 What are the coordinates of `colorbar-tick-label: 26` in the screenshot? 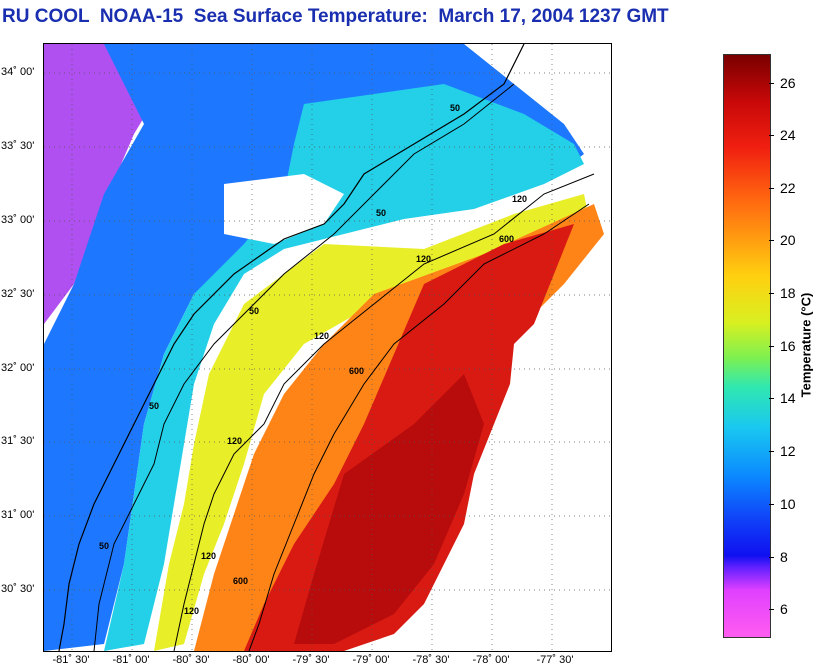 It's located at (788, 83).